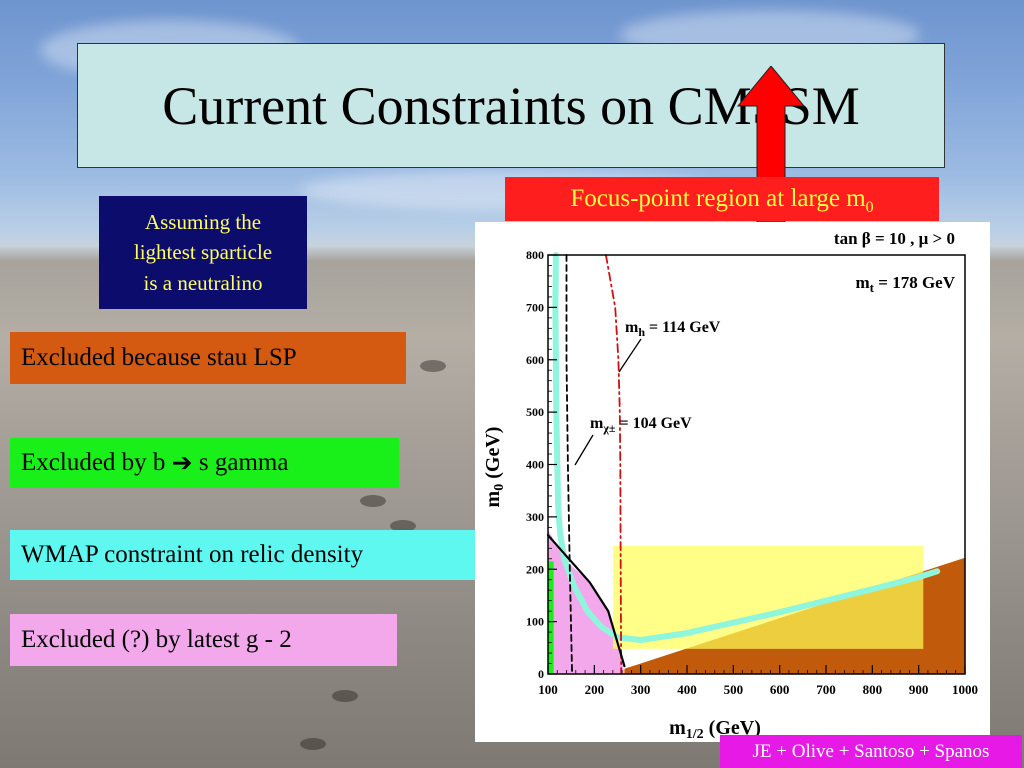 The height and width of the screenshot is (768, 1024). I want to click on legend-wmap: WMAP constraint on relic density, so click(253, 555).